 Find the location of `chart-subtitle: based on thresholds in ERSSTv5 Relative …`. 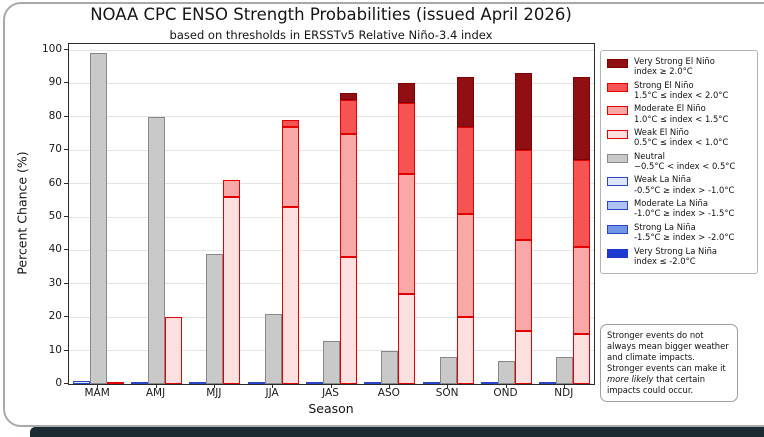

chart-subtitle: based on thresholds in ERSSTv5 Relative … is located at coordinates (331, 35).